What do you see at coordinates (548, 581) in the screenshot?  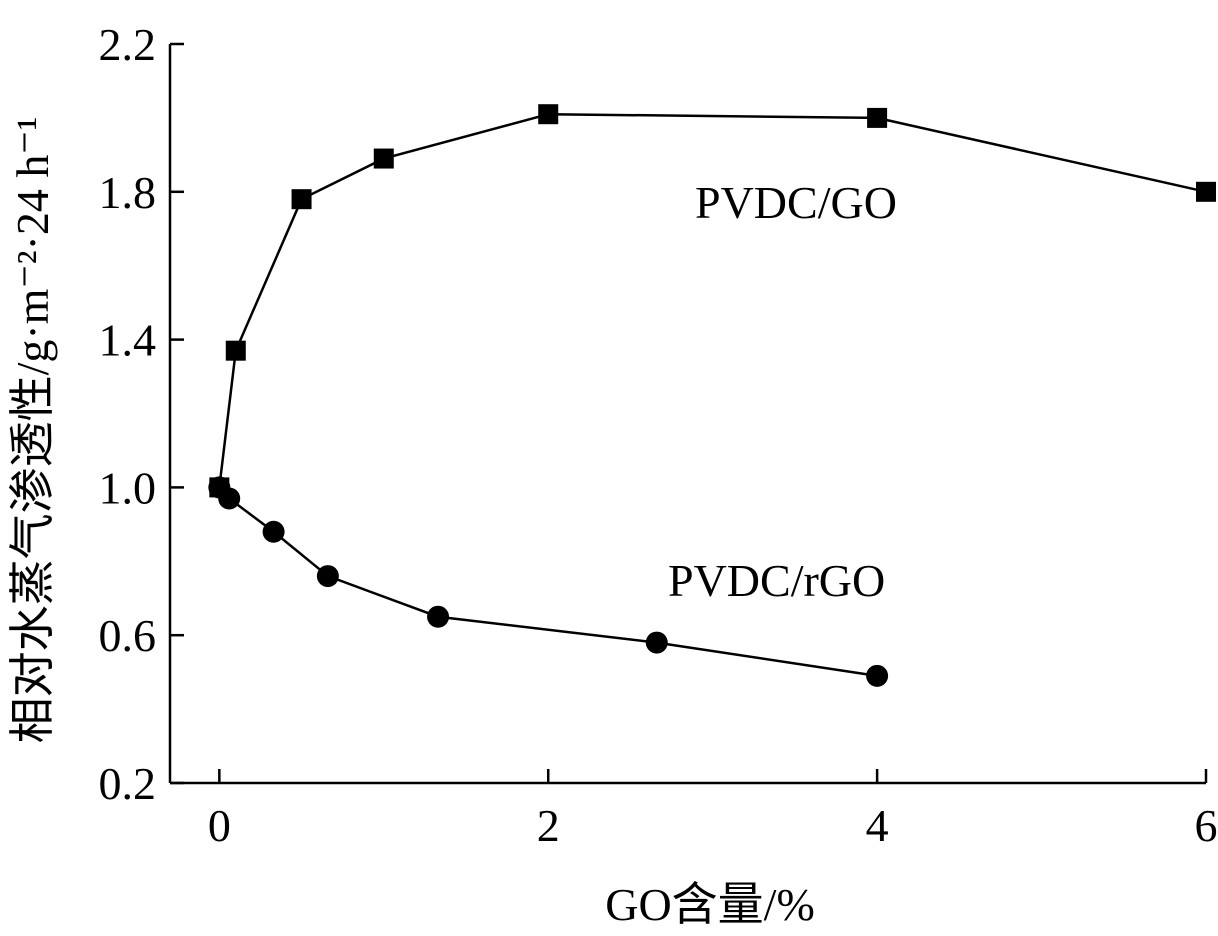 I see `series-pvdc-rgo` at bounding box center [548, 581].